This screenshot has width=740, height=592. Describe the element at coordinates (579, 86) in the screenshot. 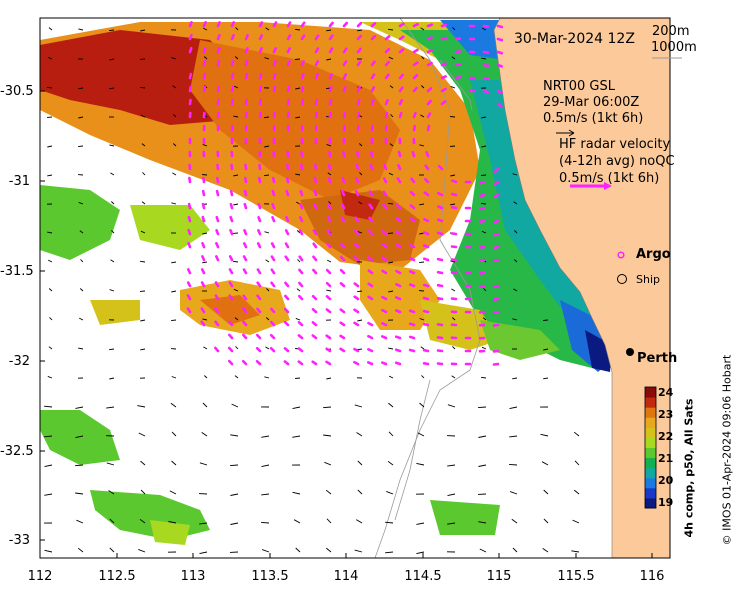

I see `model-legend-line1: NRT00 GSL` at that location.